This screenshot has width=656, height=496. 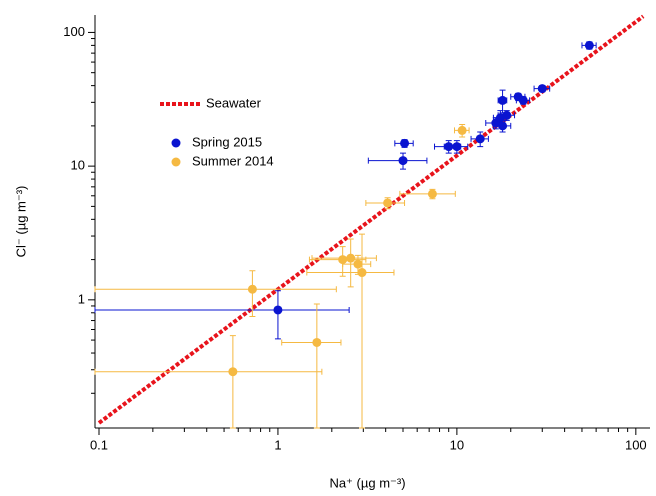 I want to click on x-tick-label: 100, so click(x=636, y=444).